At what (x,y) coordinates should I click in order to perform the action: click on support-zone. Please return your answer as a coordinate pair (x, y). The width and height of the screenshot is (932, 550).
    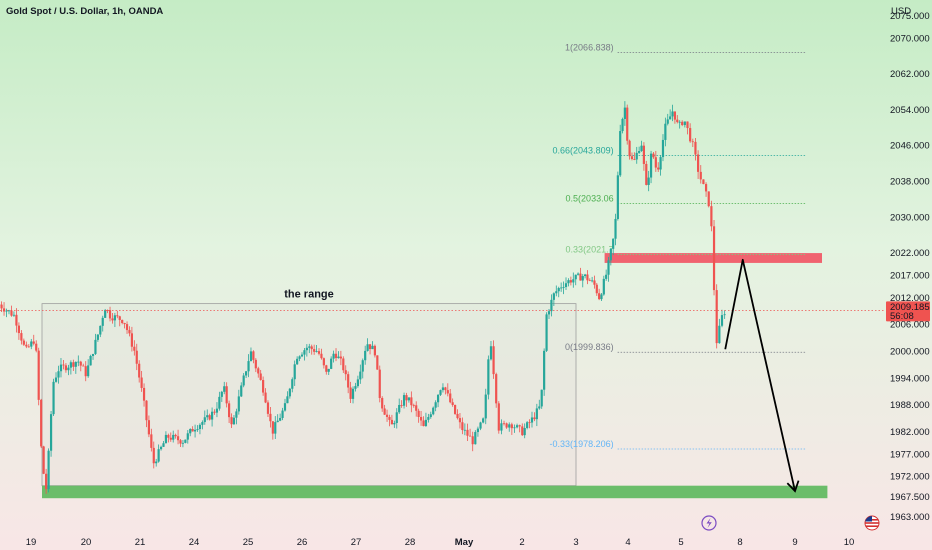
    Looking at the image, I should click on (435, 492).